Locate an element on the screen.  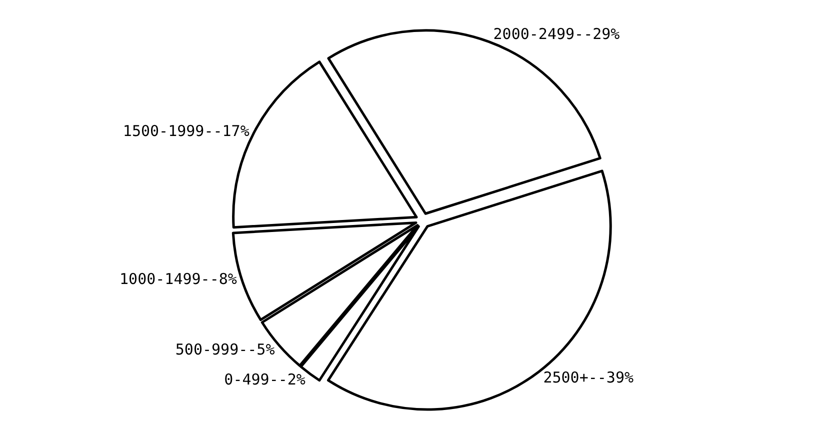
slice-label: 0-499--2% is located at coordinates (265, 379).